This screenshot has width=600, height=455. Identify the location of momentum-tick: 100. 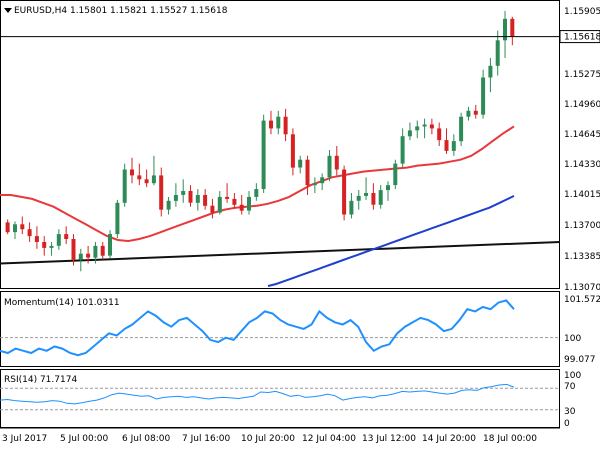
(572, 339).